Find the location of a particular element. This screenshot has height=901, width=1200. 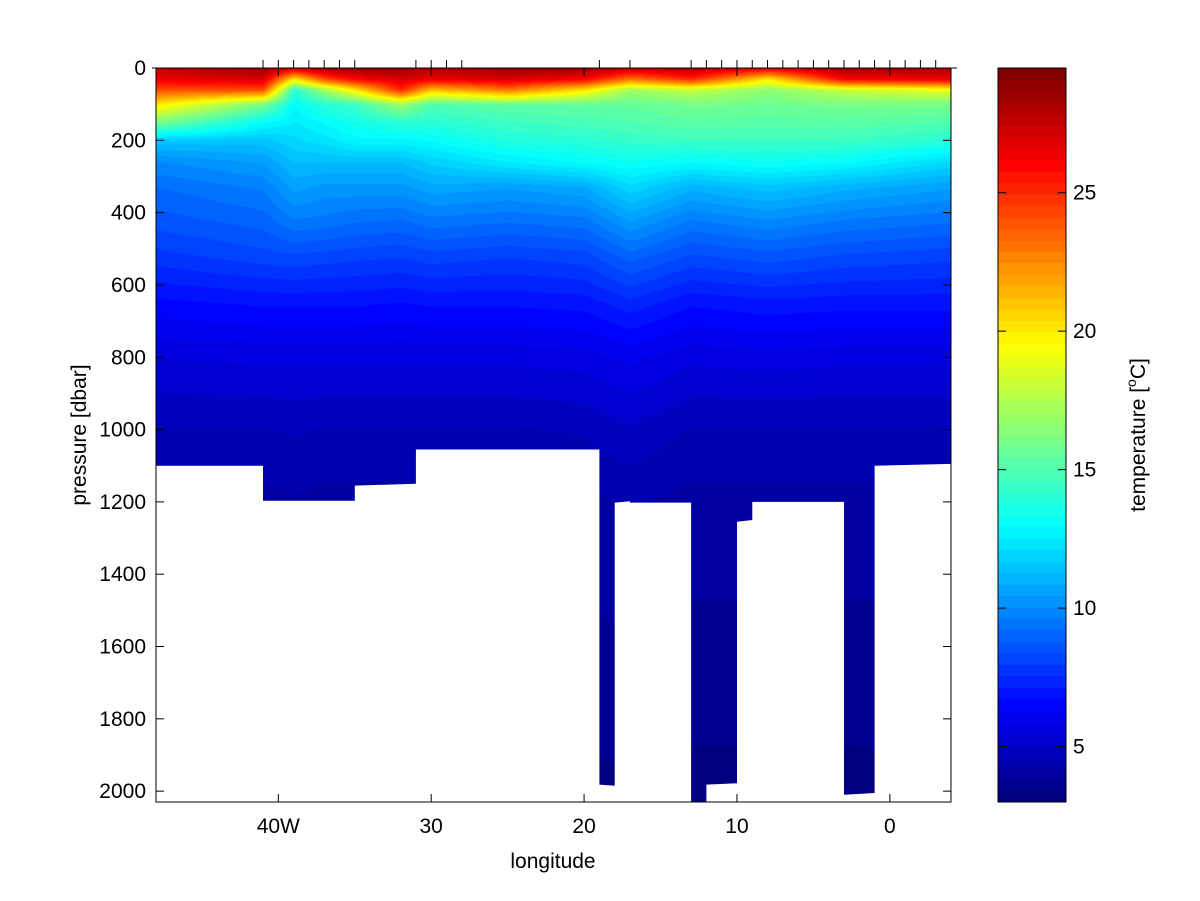

colorbar-tick-label: 20 is located at coordinates (1084, 331).